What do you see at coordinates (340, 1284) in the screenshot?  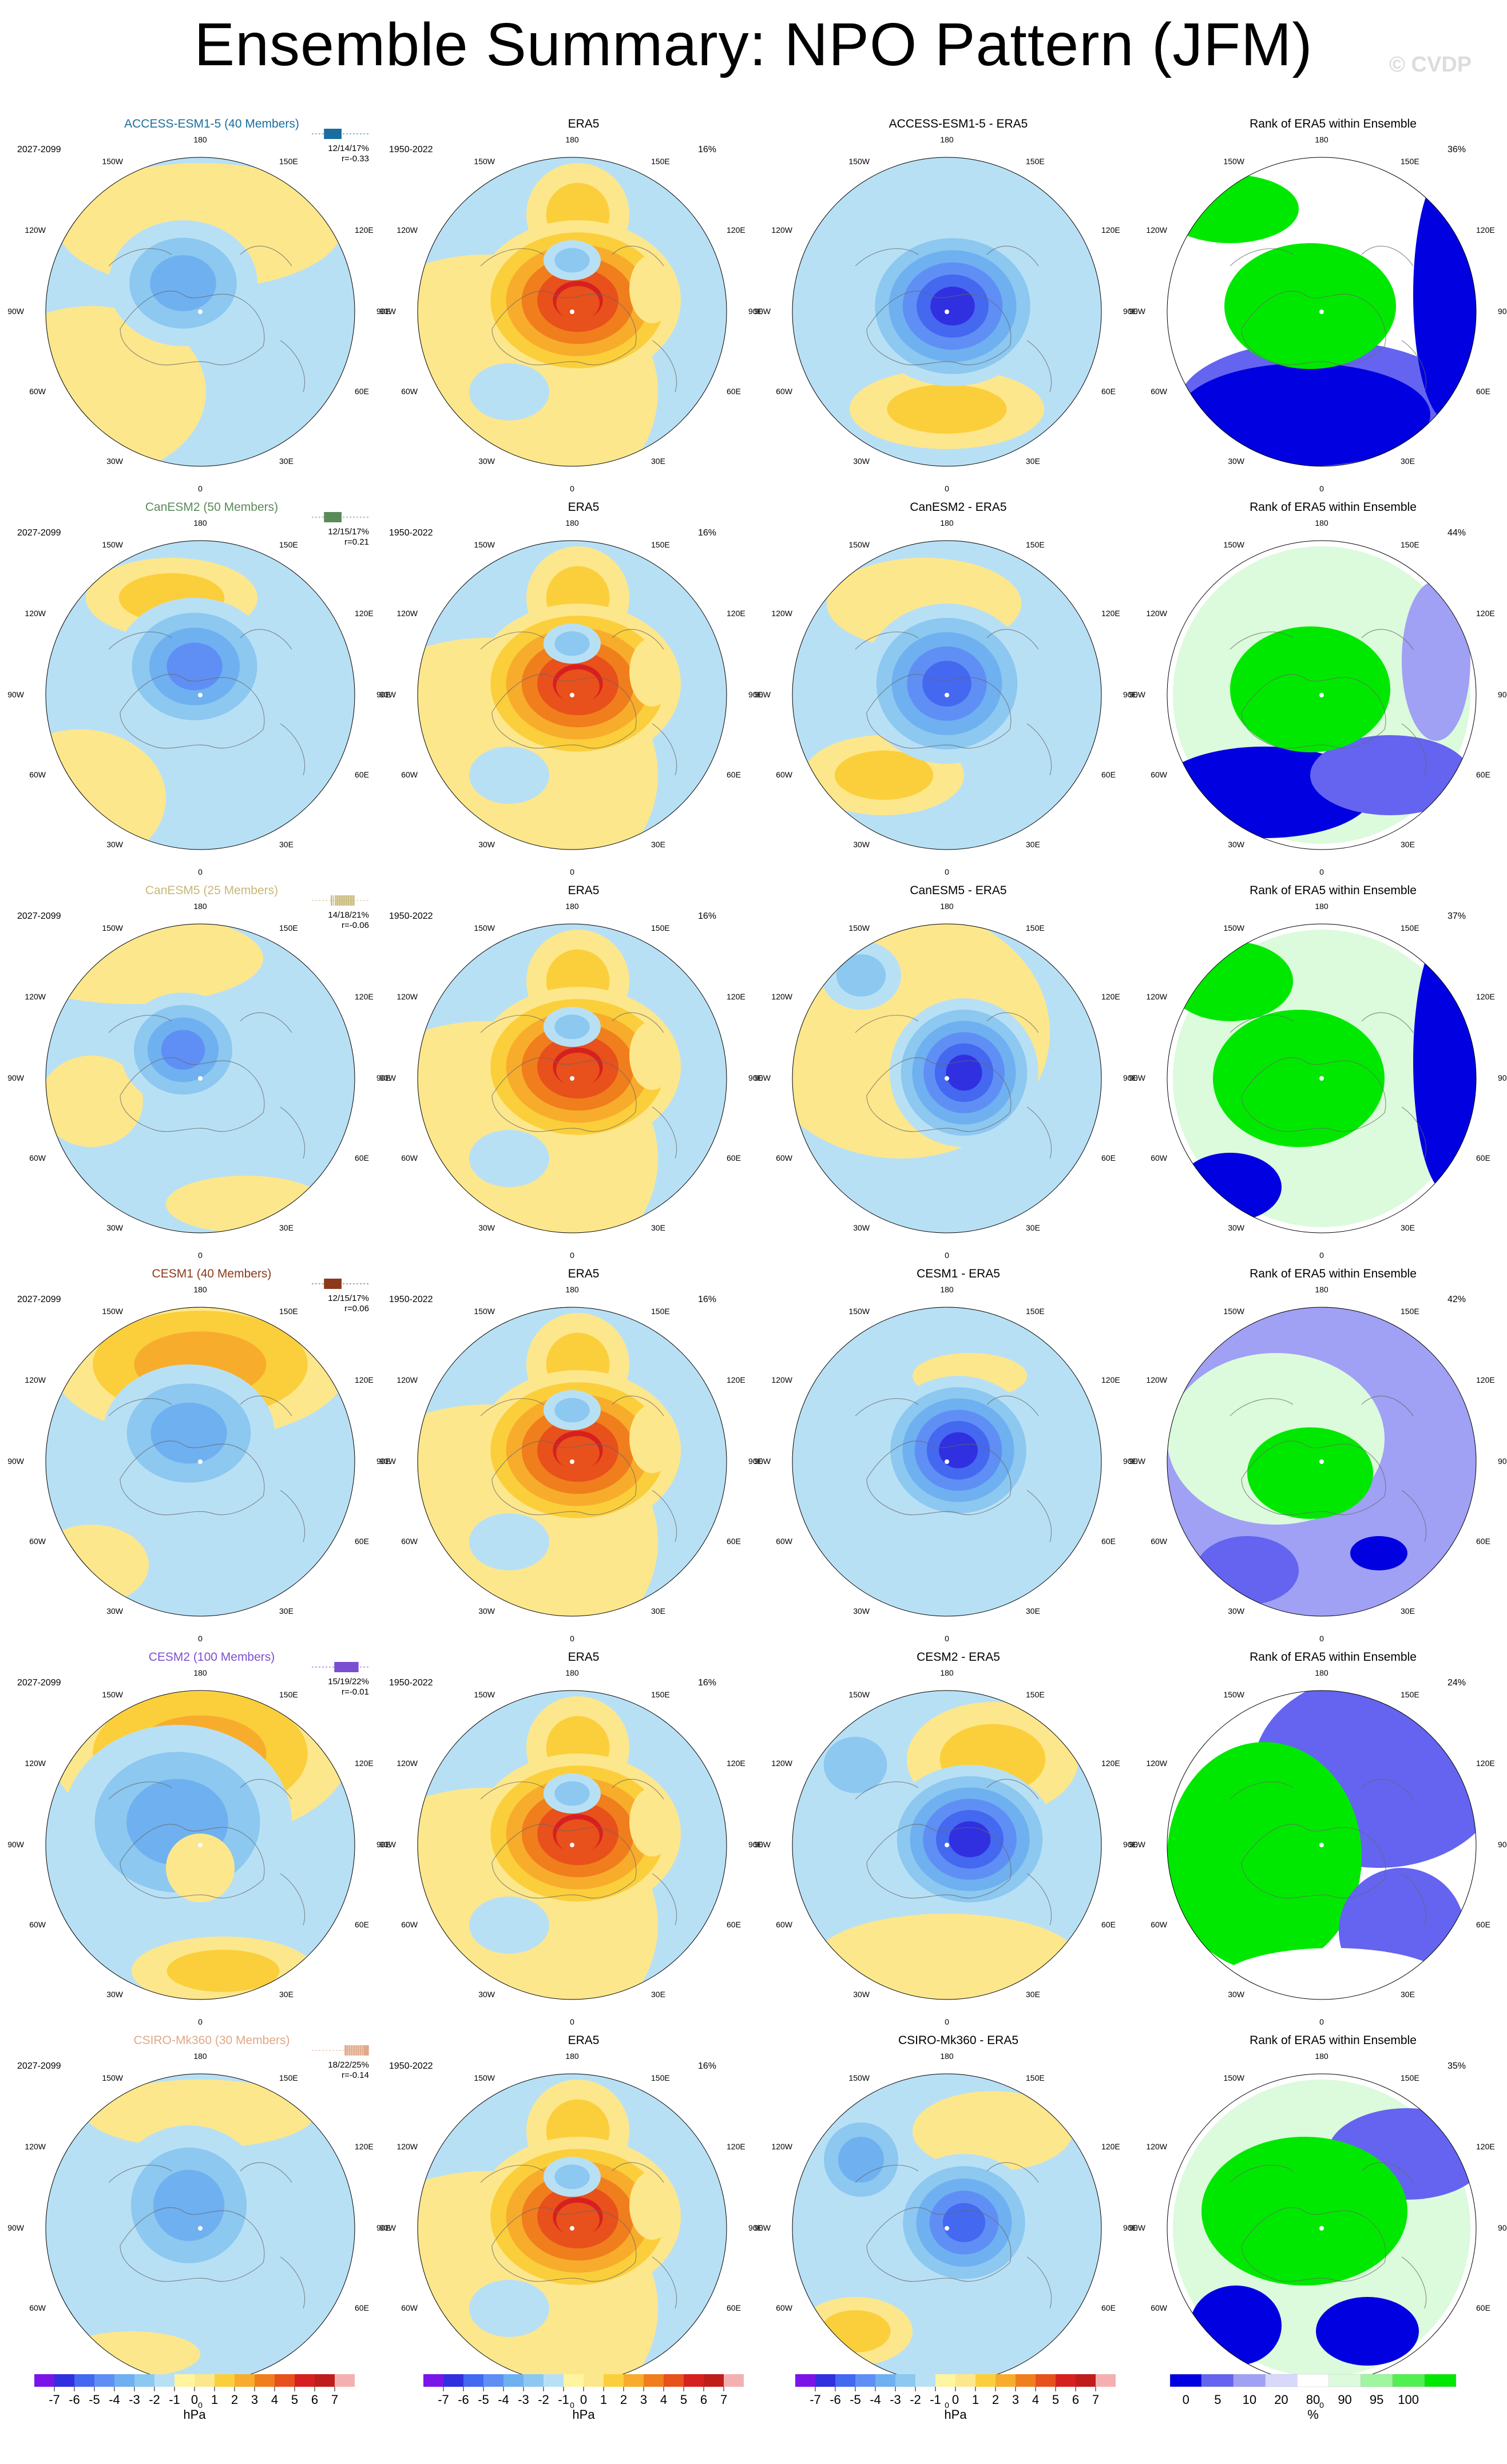 I see `member-spread-ticks` at bounding box center [340, 1284].